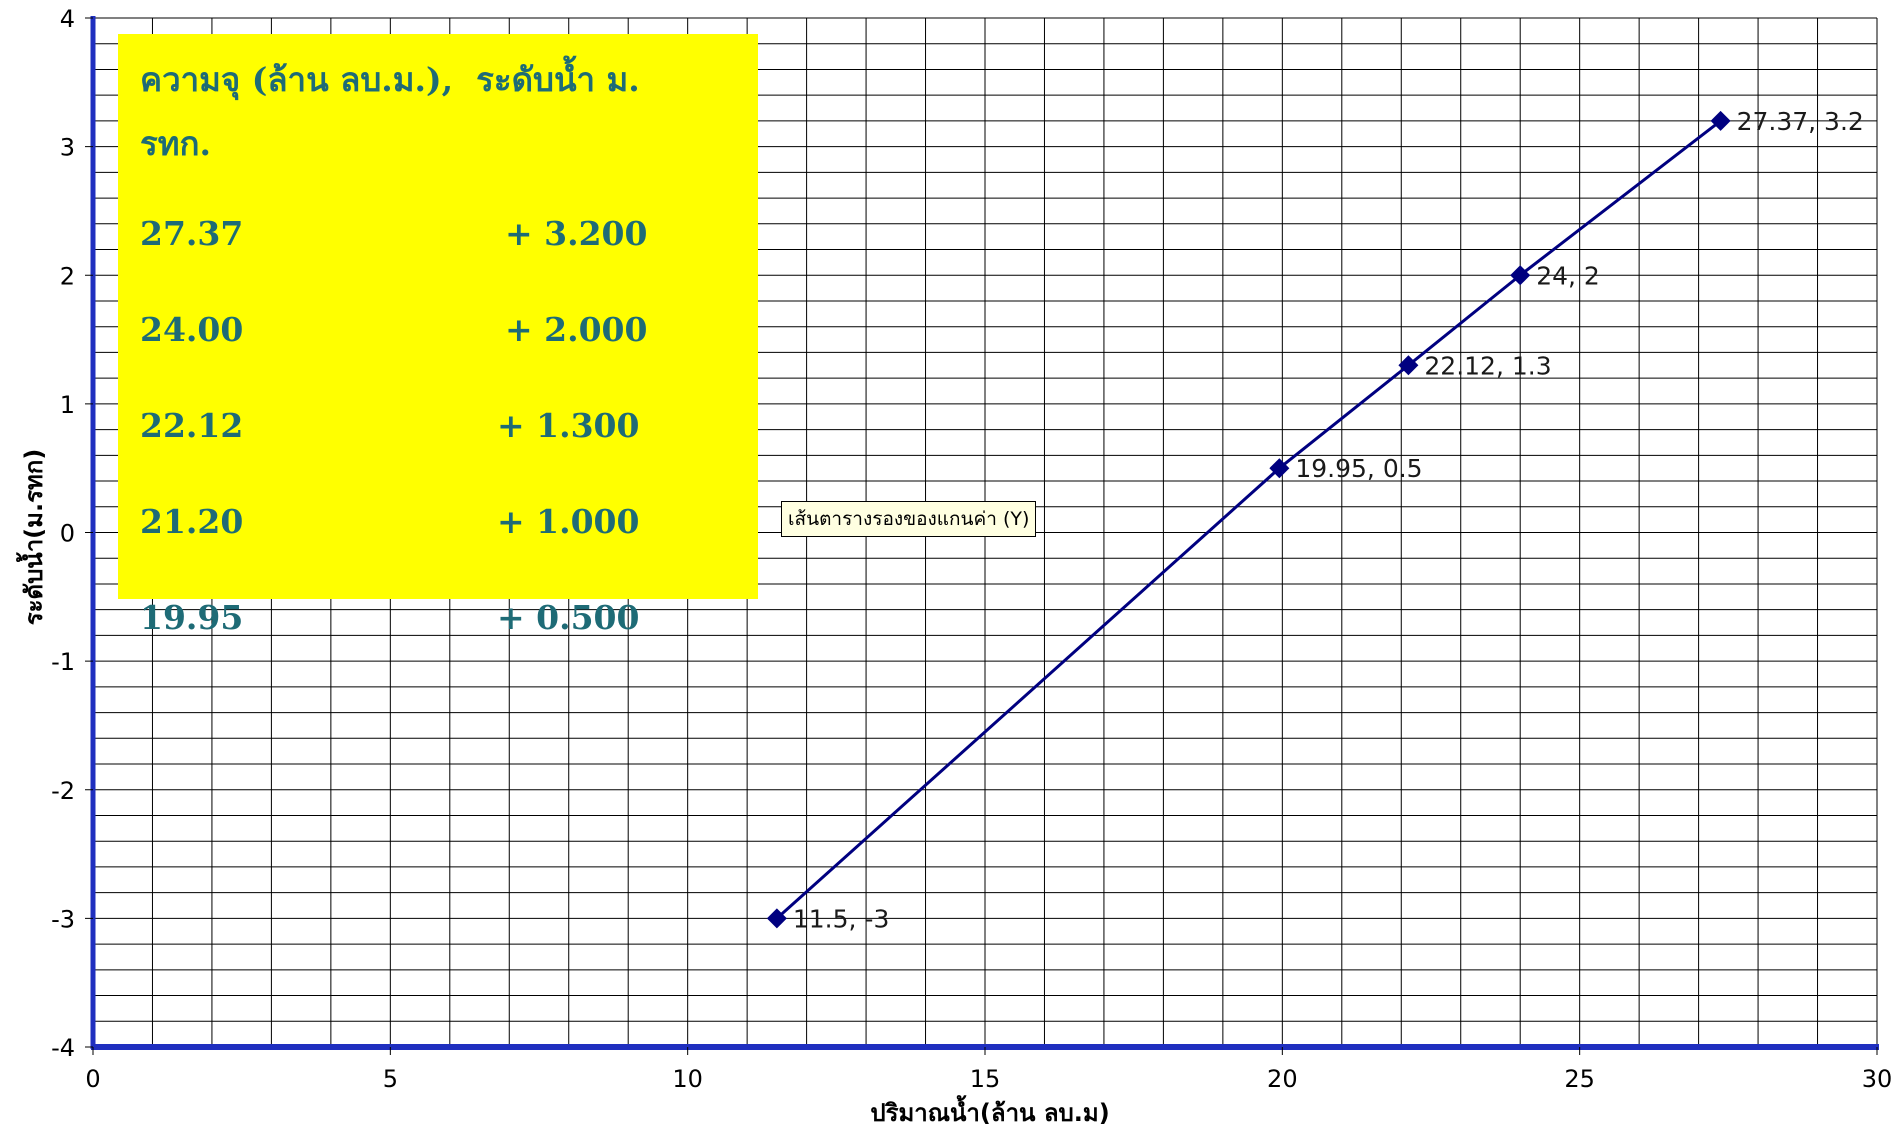 This screenshot has height=1129, width=1900. What do you see at coordinates (67, 19) in the screenshot?
I see `y-tick-label: 4` at bounding box center [67, 19].